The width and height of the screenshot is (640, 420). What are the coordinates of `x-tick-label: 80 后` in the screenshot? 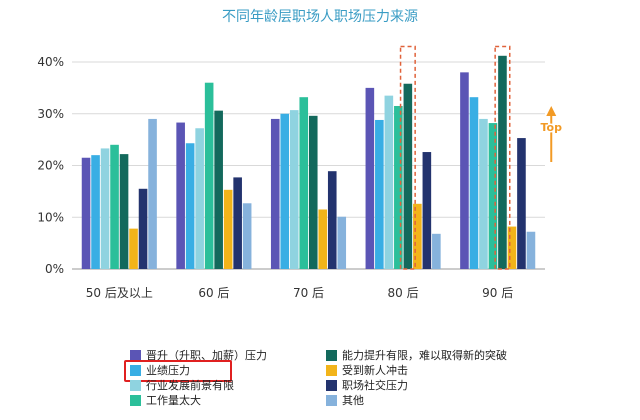 It's located at (403, 293).